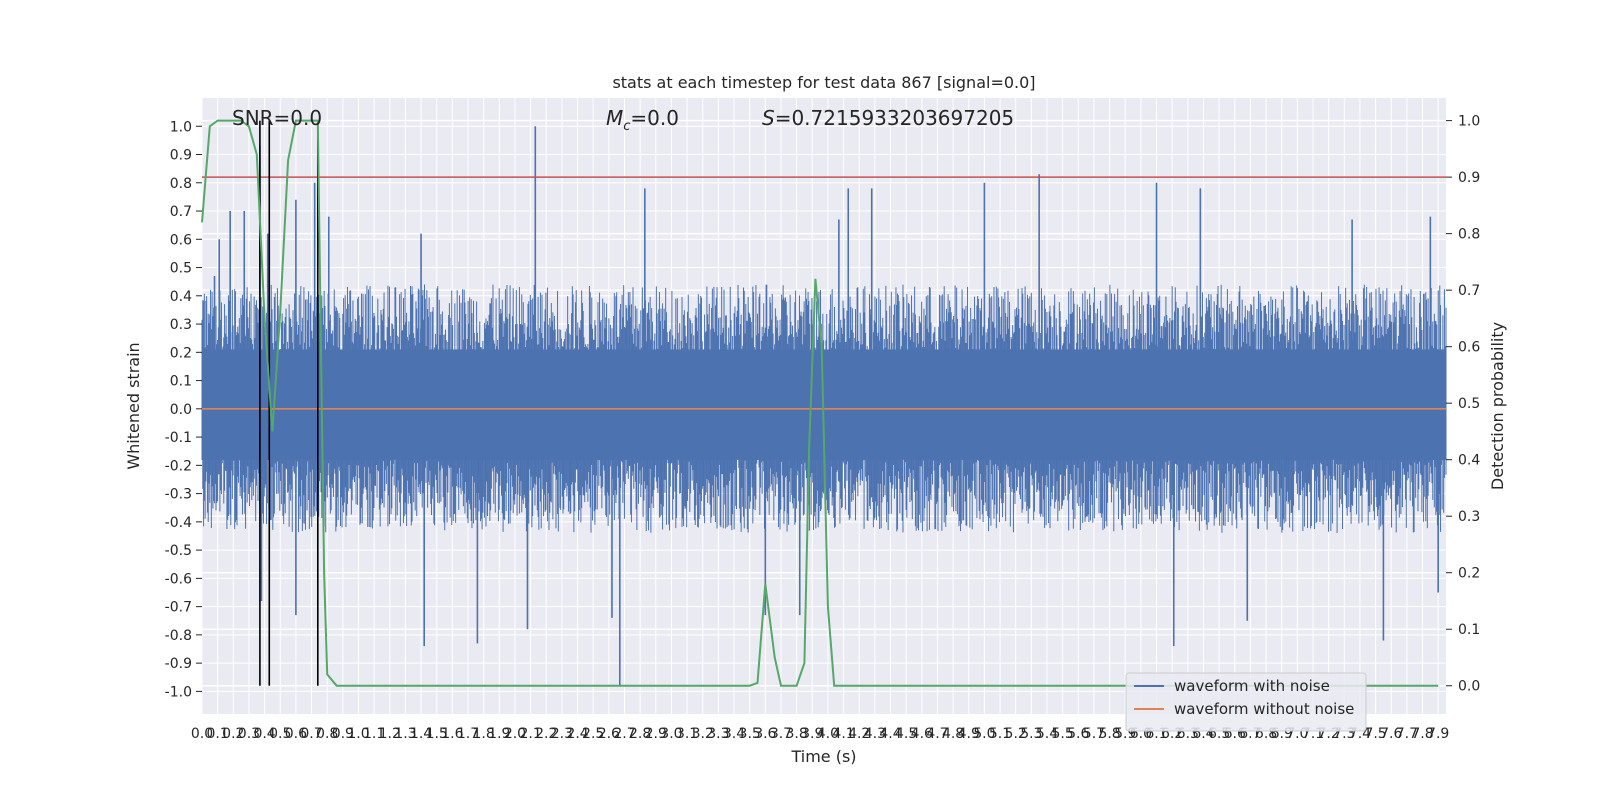 The image size is (1600, 804). Describe the element at coordinates (718, 734) in the screenshot. I see `x-tick-label: 3.3` at that location.